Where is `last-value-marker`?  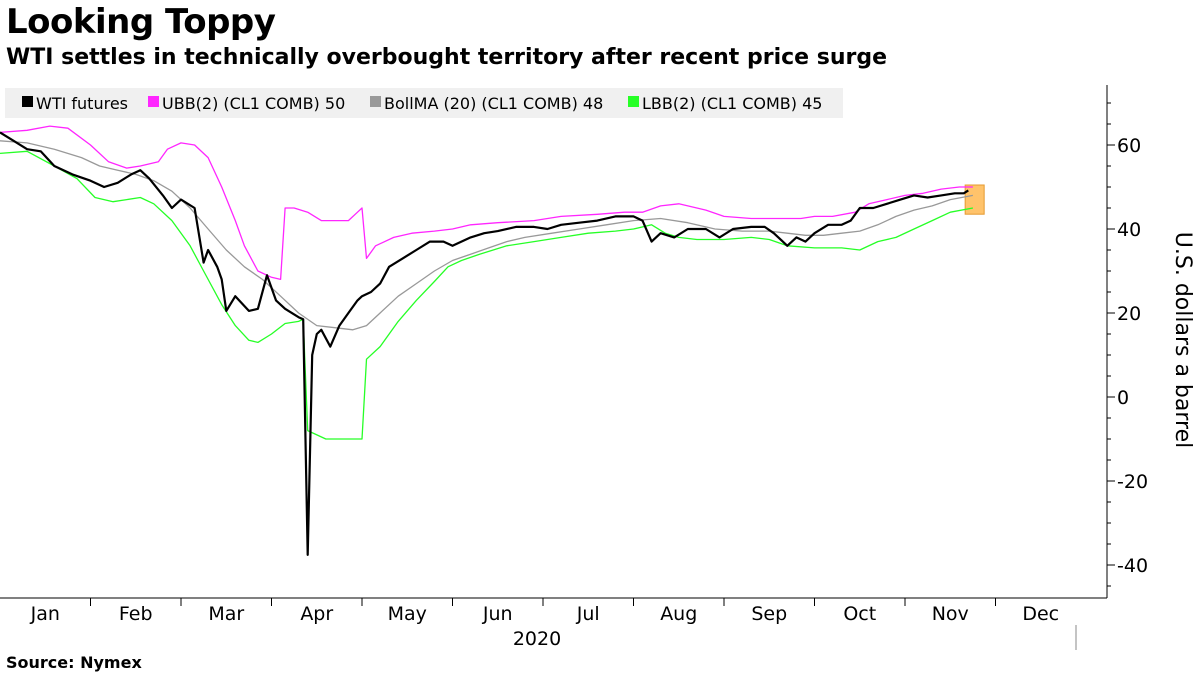 last-value-marker is located at coordinates (974, 199).